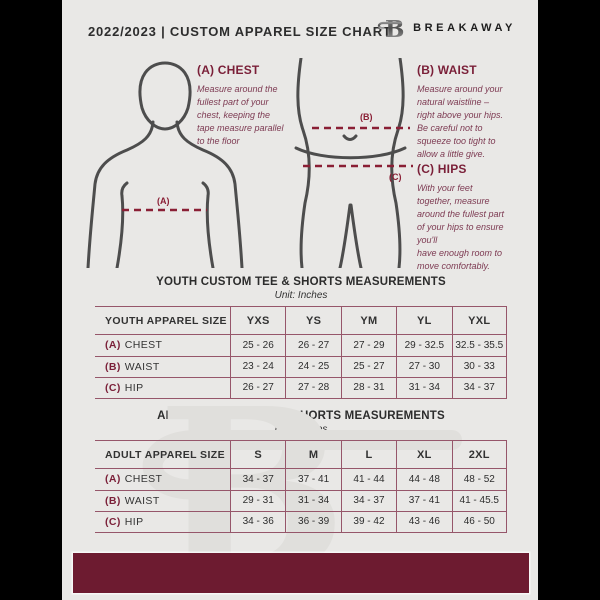 The height and width of the screenshot is (600, 600). I want to click on table-cell: 25 - 27, so click(368, 366).